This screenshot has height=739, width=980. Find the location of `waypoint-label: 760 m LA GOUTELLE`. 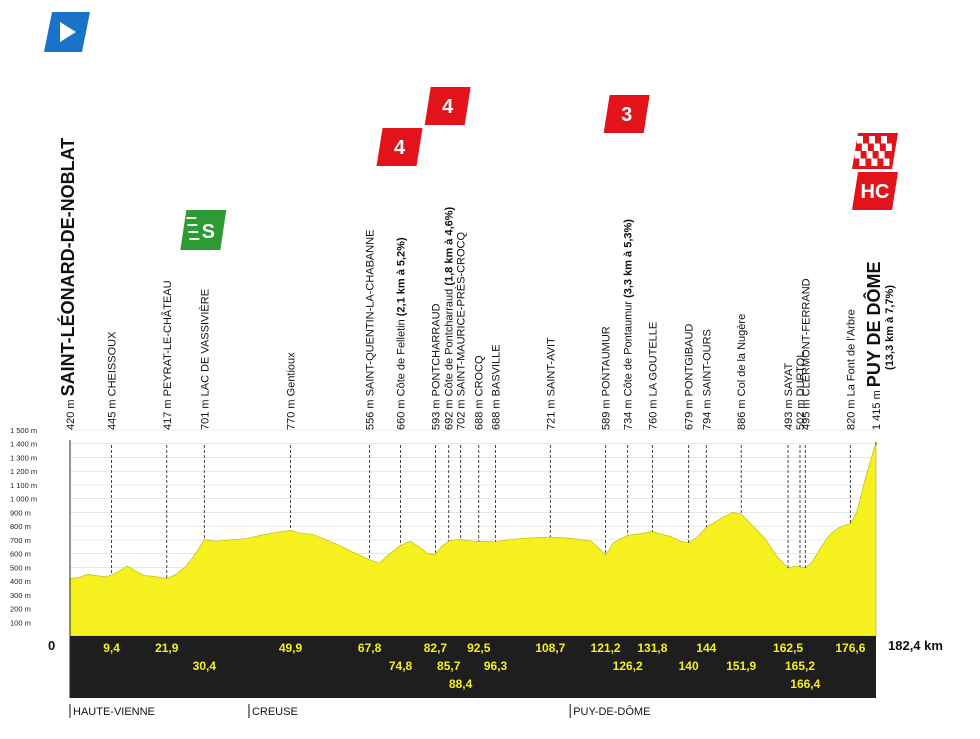

waypoint-label: 760 m LA GOUTELLE is located at coordinates (653, 376).